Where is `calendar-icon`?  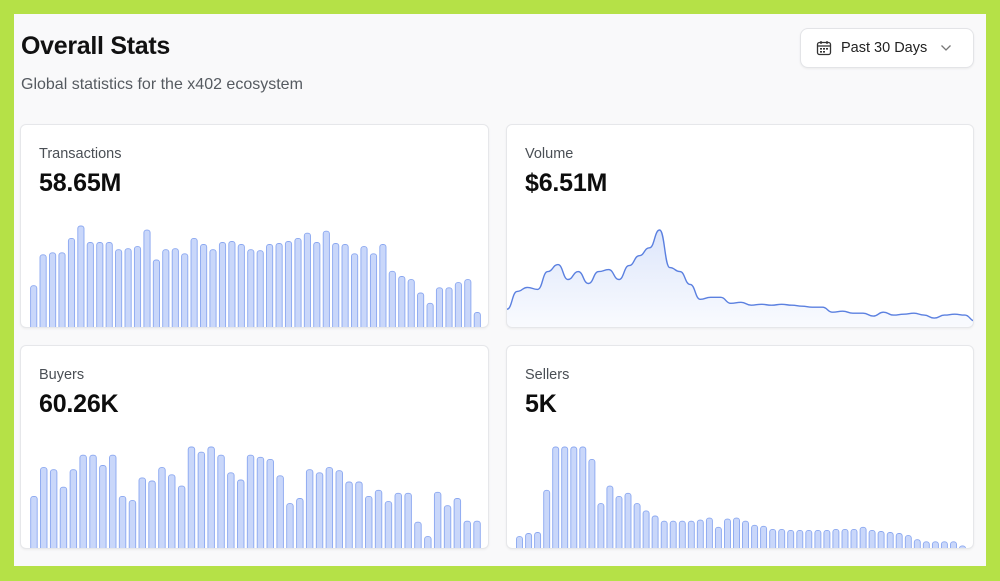
calendar-icon is located at coordinates (824, 48).